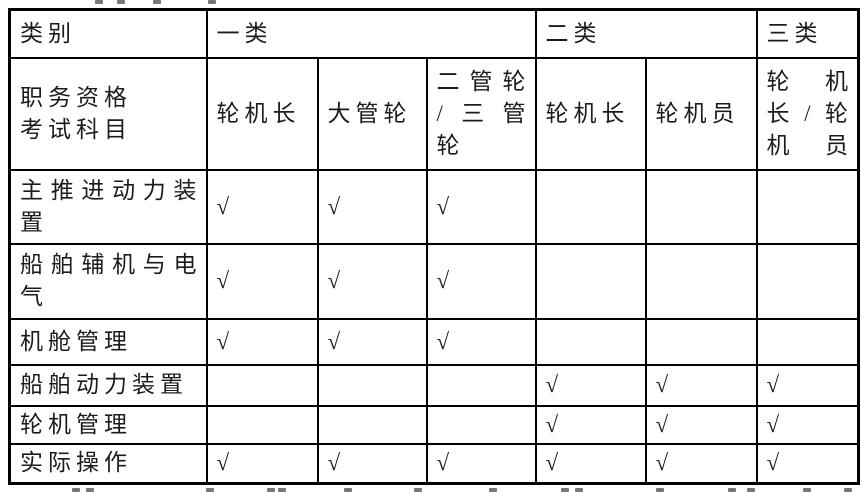 The height and width of the screenshot is (493, 862). Describe the element at coordinates (371, 33) in the screenshot. I see `class1-header-cell: 一类` at that location.